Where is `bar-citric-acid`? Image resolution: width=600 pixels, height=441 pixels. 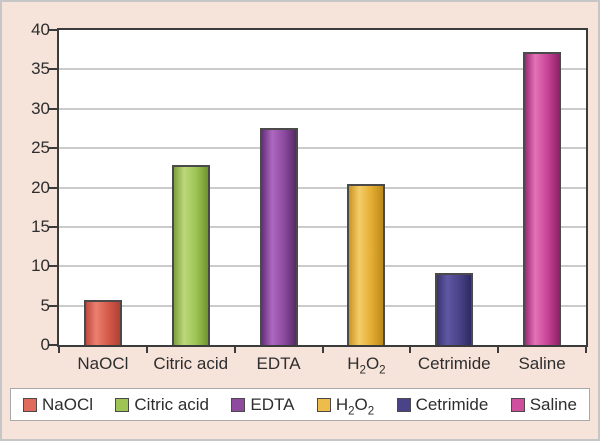 bar-citric-acid is located at coordinates (190, 254).